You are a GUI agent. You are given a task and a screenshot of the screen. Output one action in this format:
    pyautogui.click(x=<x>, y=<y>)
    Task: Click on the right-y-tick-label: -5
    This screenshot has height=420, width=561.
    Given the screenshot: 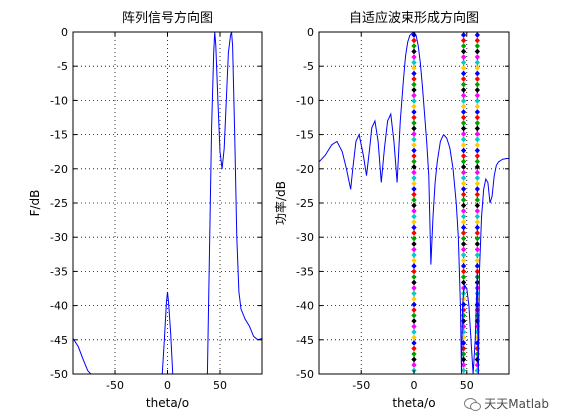 What is the action you would take?
    pyautogui.click(x=308, y=66)
    